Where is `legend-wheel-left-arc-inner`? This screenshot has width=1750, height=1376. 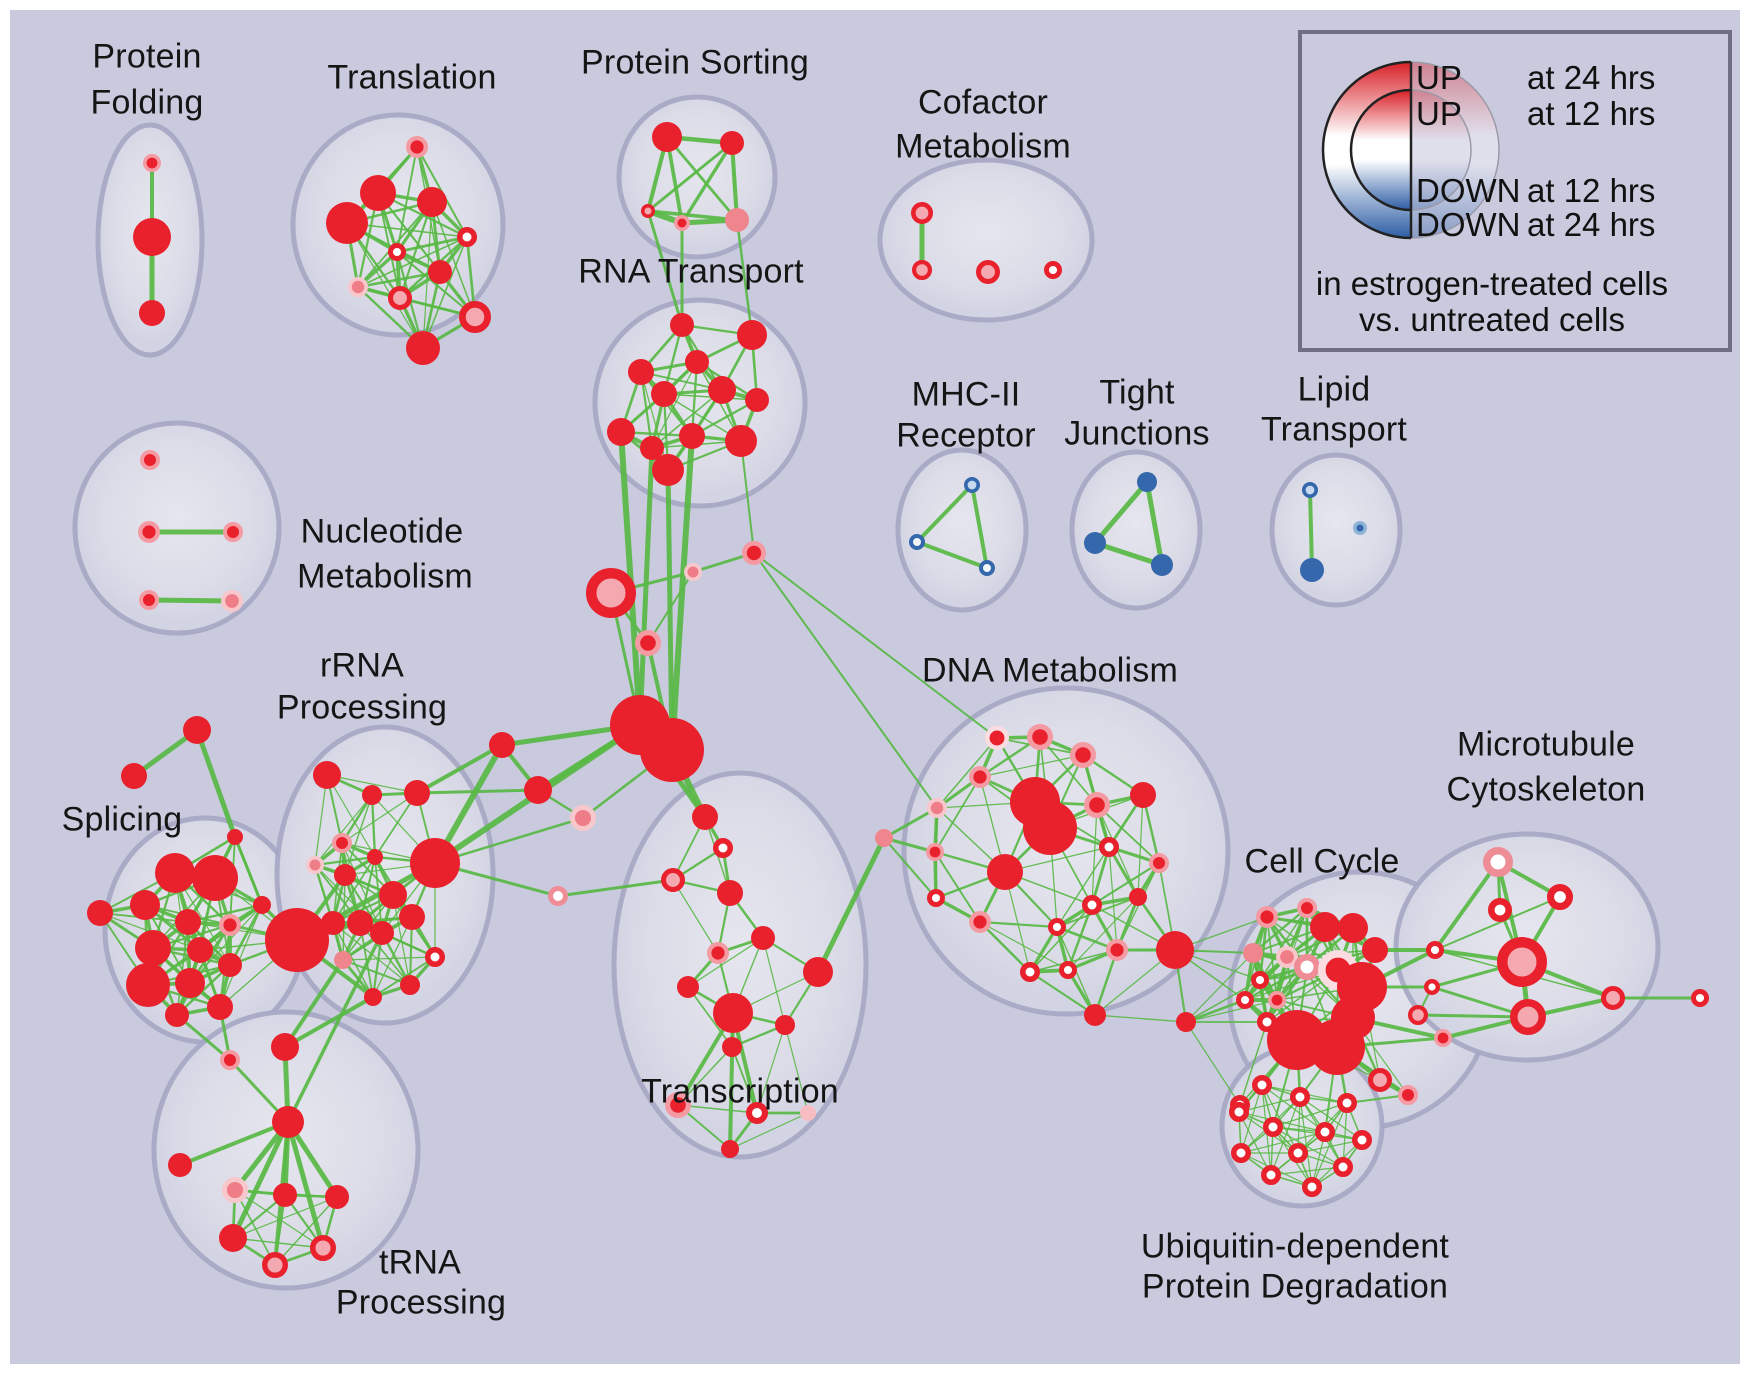
legend-wheel-left-arc-inner is located at coordinates (1380, 150).